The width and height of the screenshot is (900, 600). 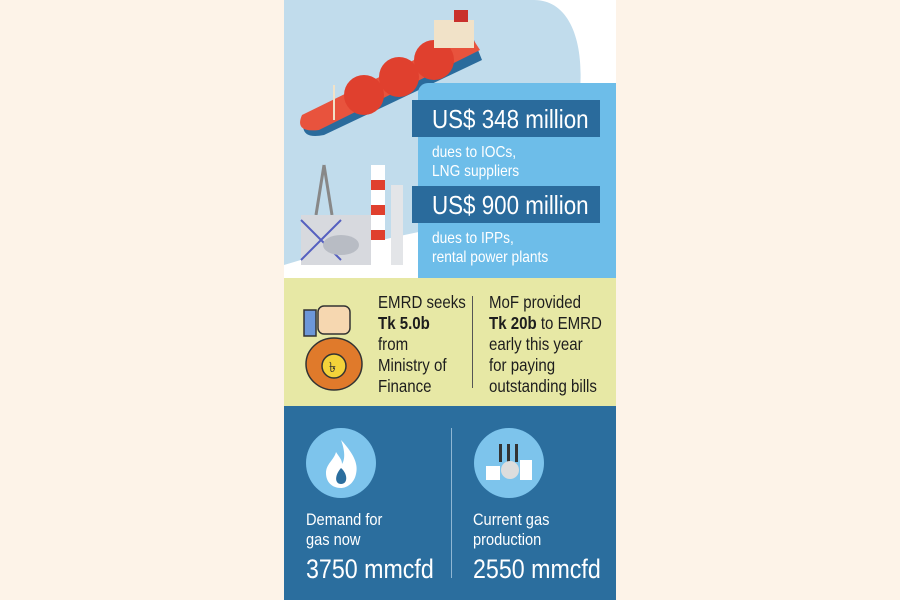 What do you see at coordinates (510, 119) in the screenshot?
I see `dues-amount: US$ 348 million` at bounding box center [510, 119].